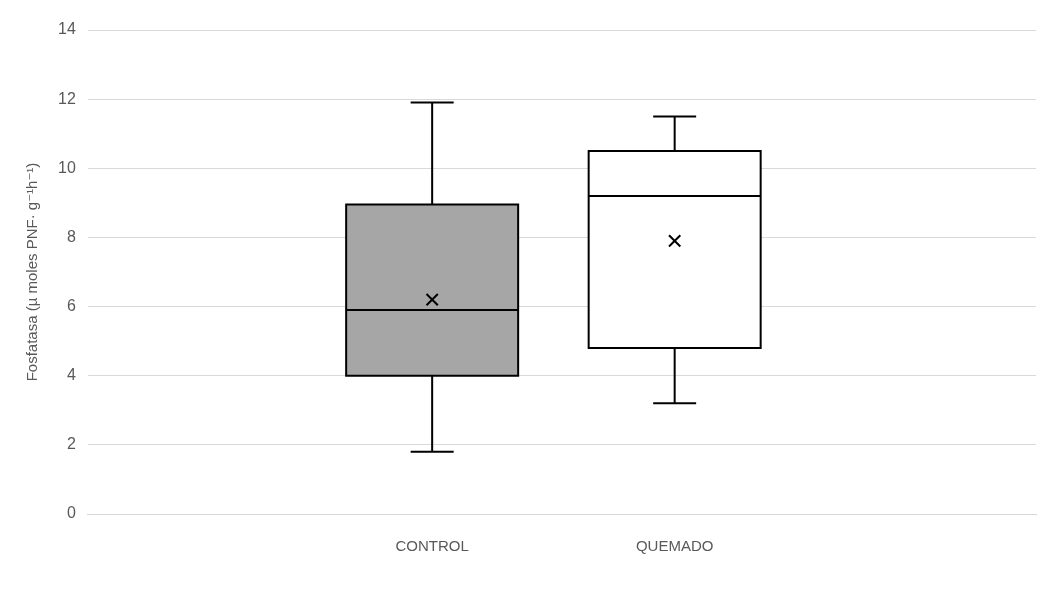  Describe the element at coordinates (71, 444) in the screenshot. I see `y-tick-label: 2` at that location.